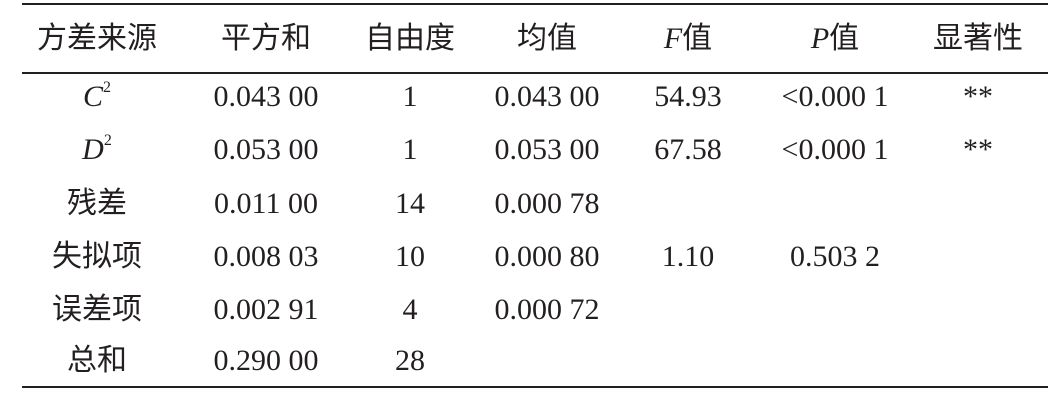  Describe the element at coordinates (697, 38) in the screenshot. I see `header-f-label: 值` at that location.